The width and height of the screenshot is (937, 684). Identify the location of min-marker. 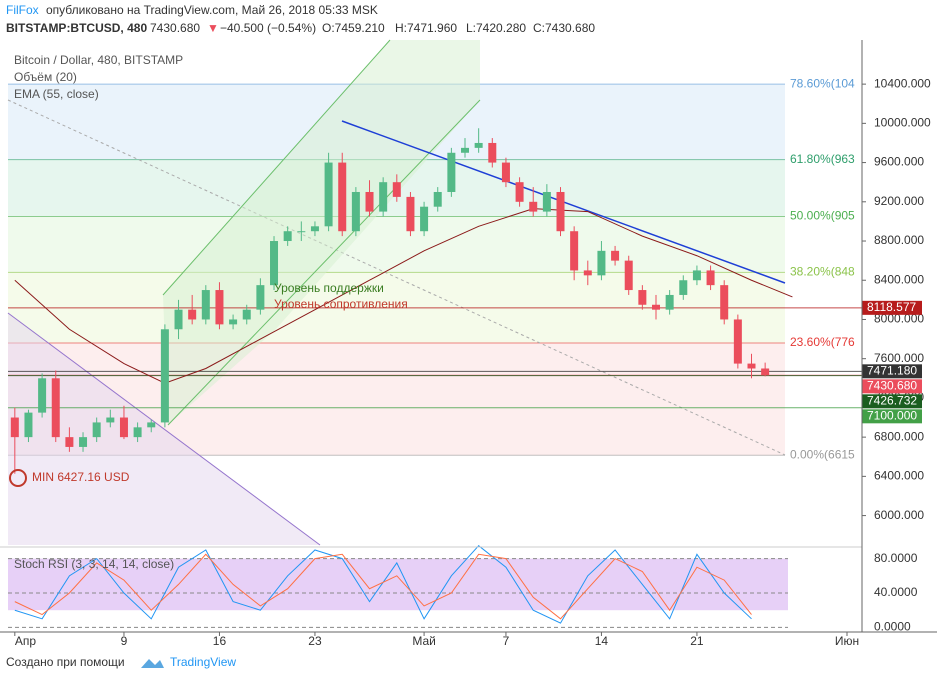
(18, 478).